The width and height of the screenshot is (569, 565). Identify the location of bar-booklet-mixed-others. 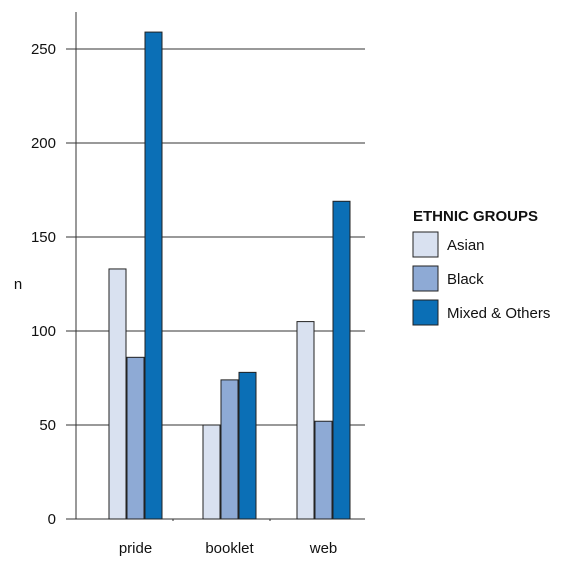
(247, 445).